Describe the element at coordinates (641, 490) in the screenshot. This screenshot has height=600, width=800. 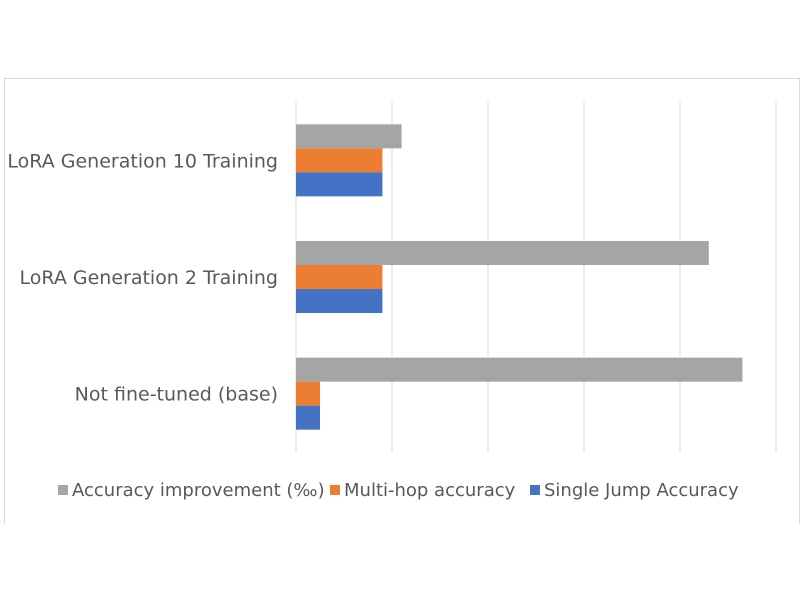
I see `legend-label-2: Single Jump Accuracy` at that location.